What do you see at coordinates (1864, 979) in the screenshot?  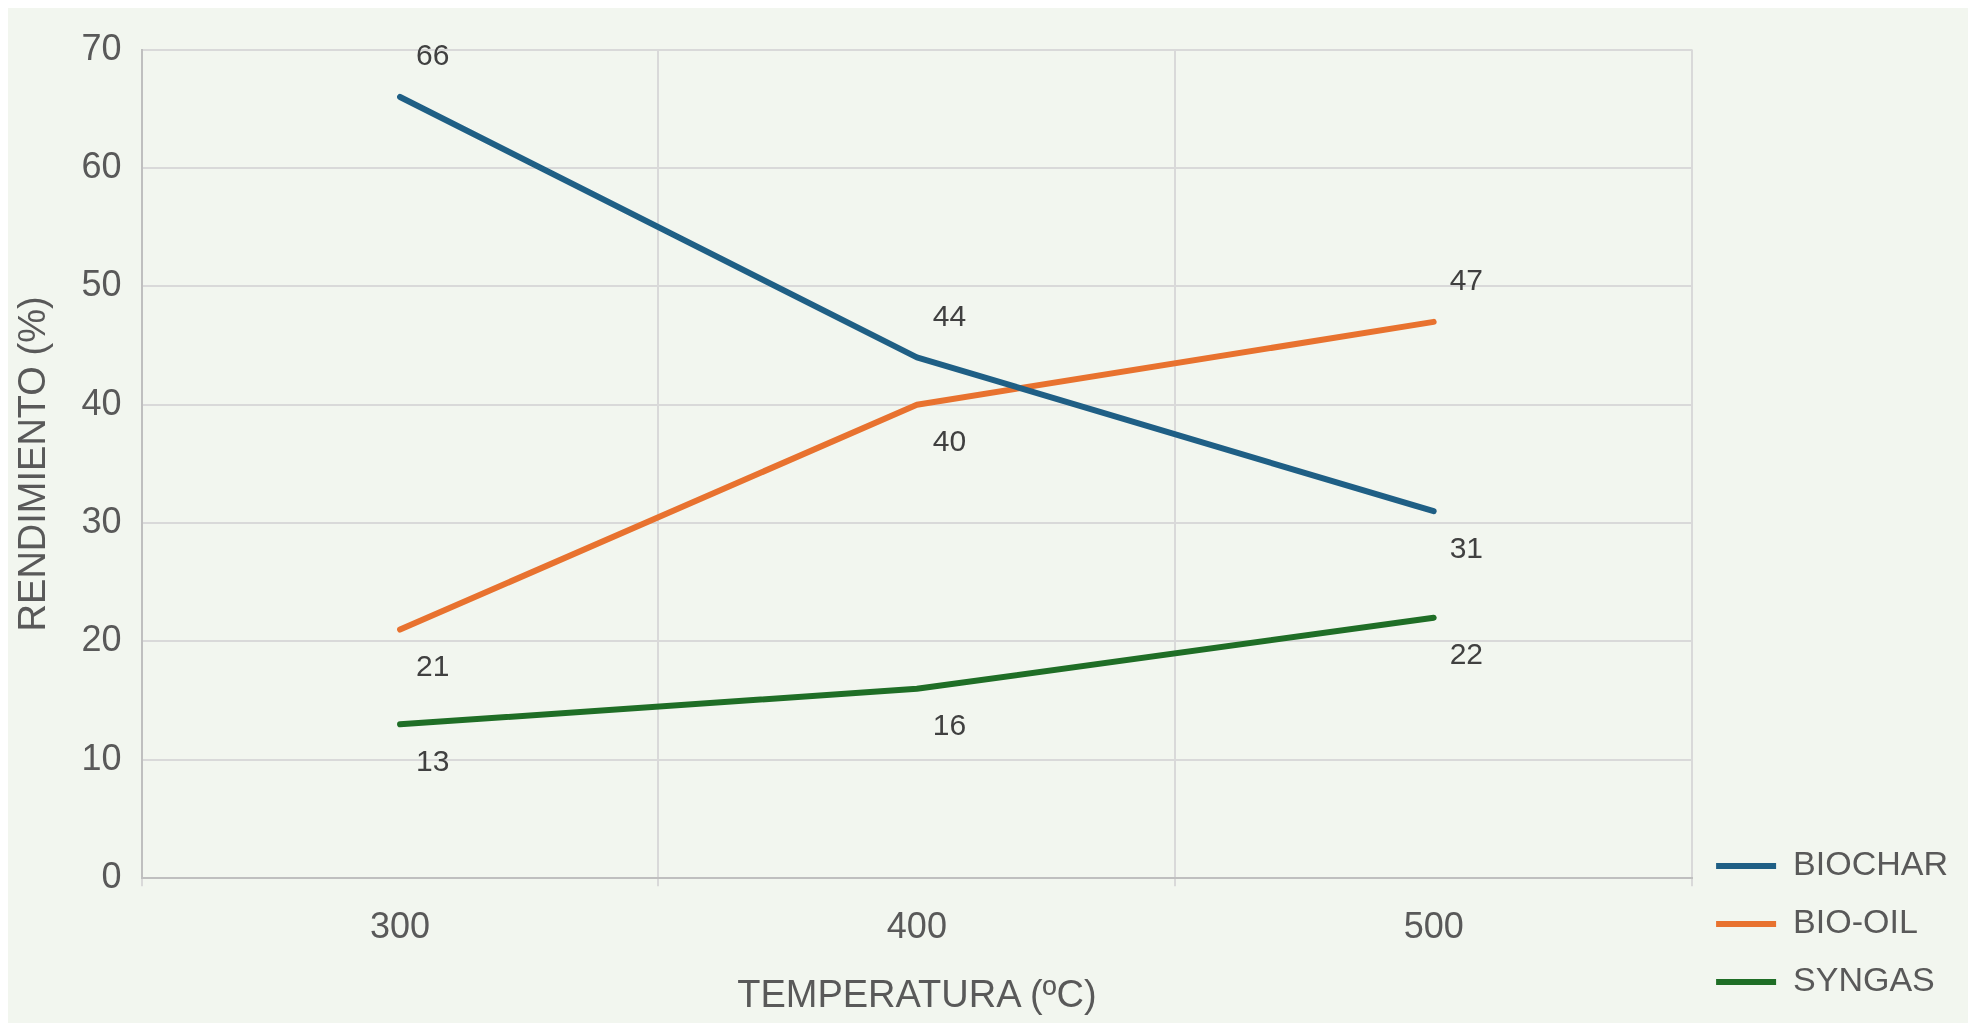 I see `legend-label: SYNGAS` at bounding box center [1864, 979].